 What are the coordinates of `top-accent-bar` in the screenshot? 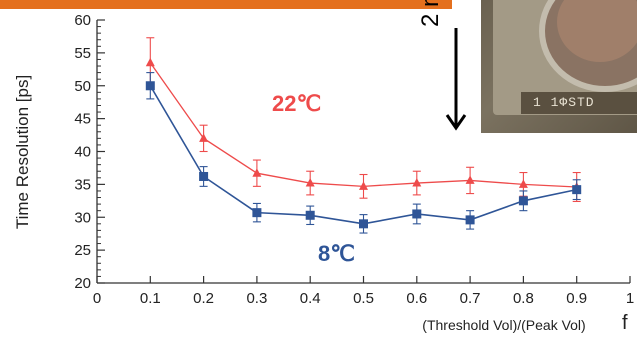 It's located at (226, 4).